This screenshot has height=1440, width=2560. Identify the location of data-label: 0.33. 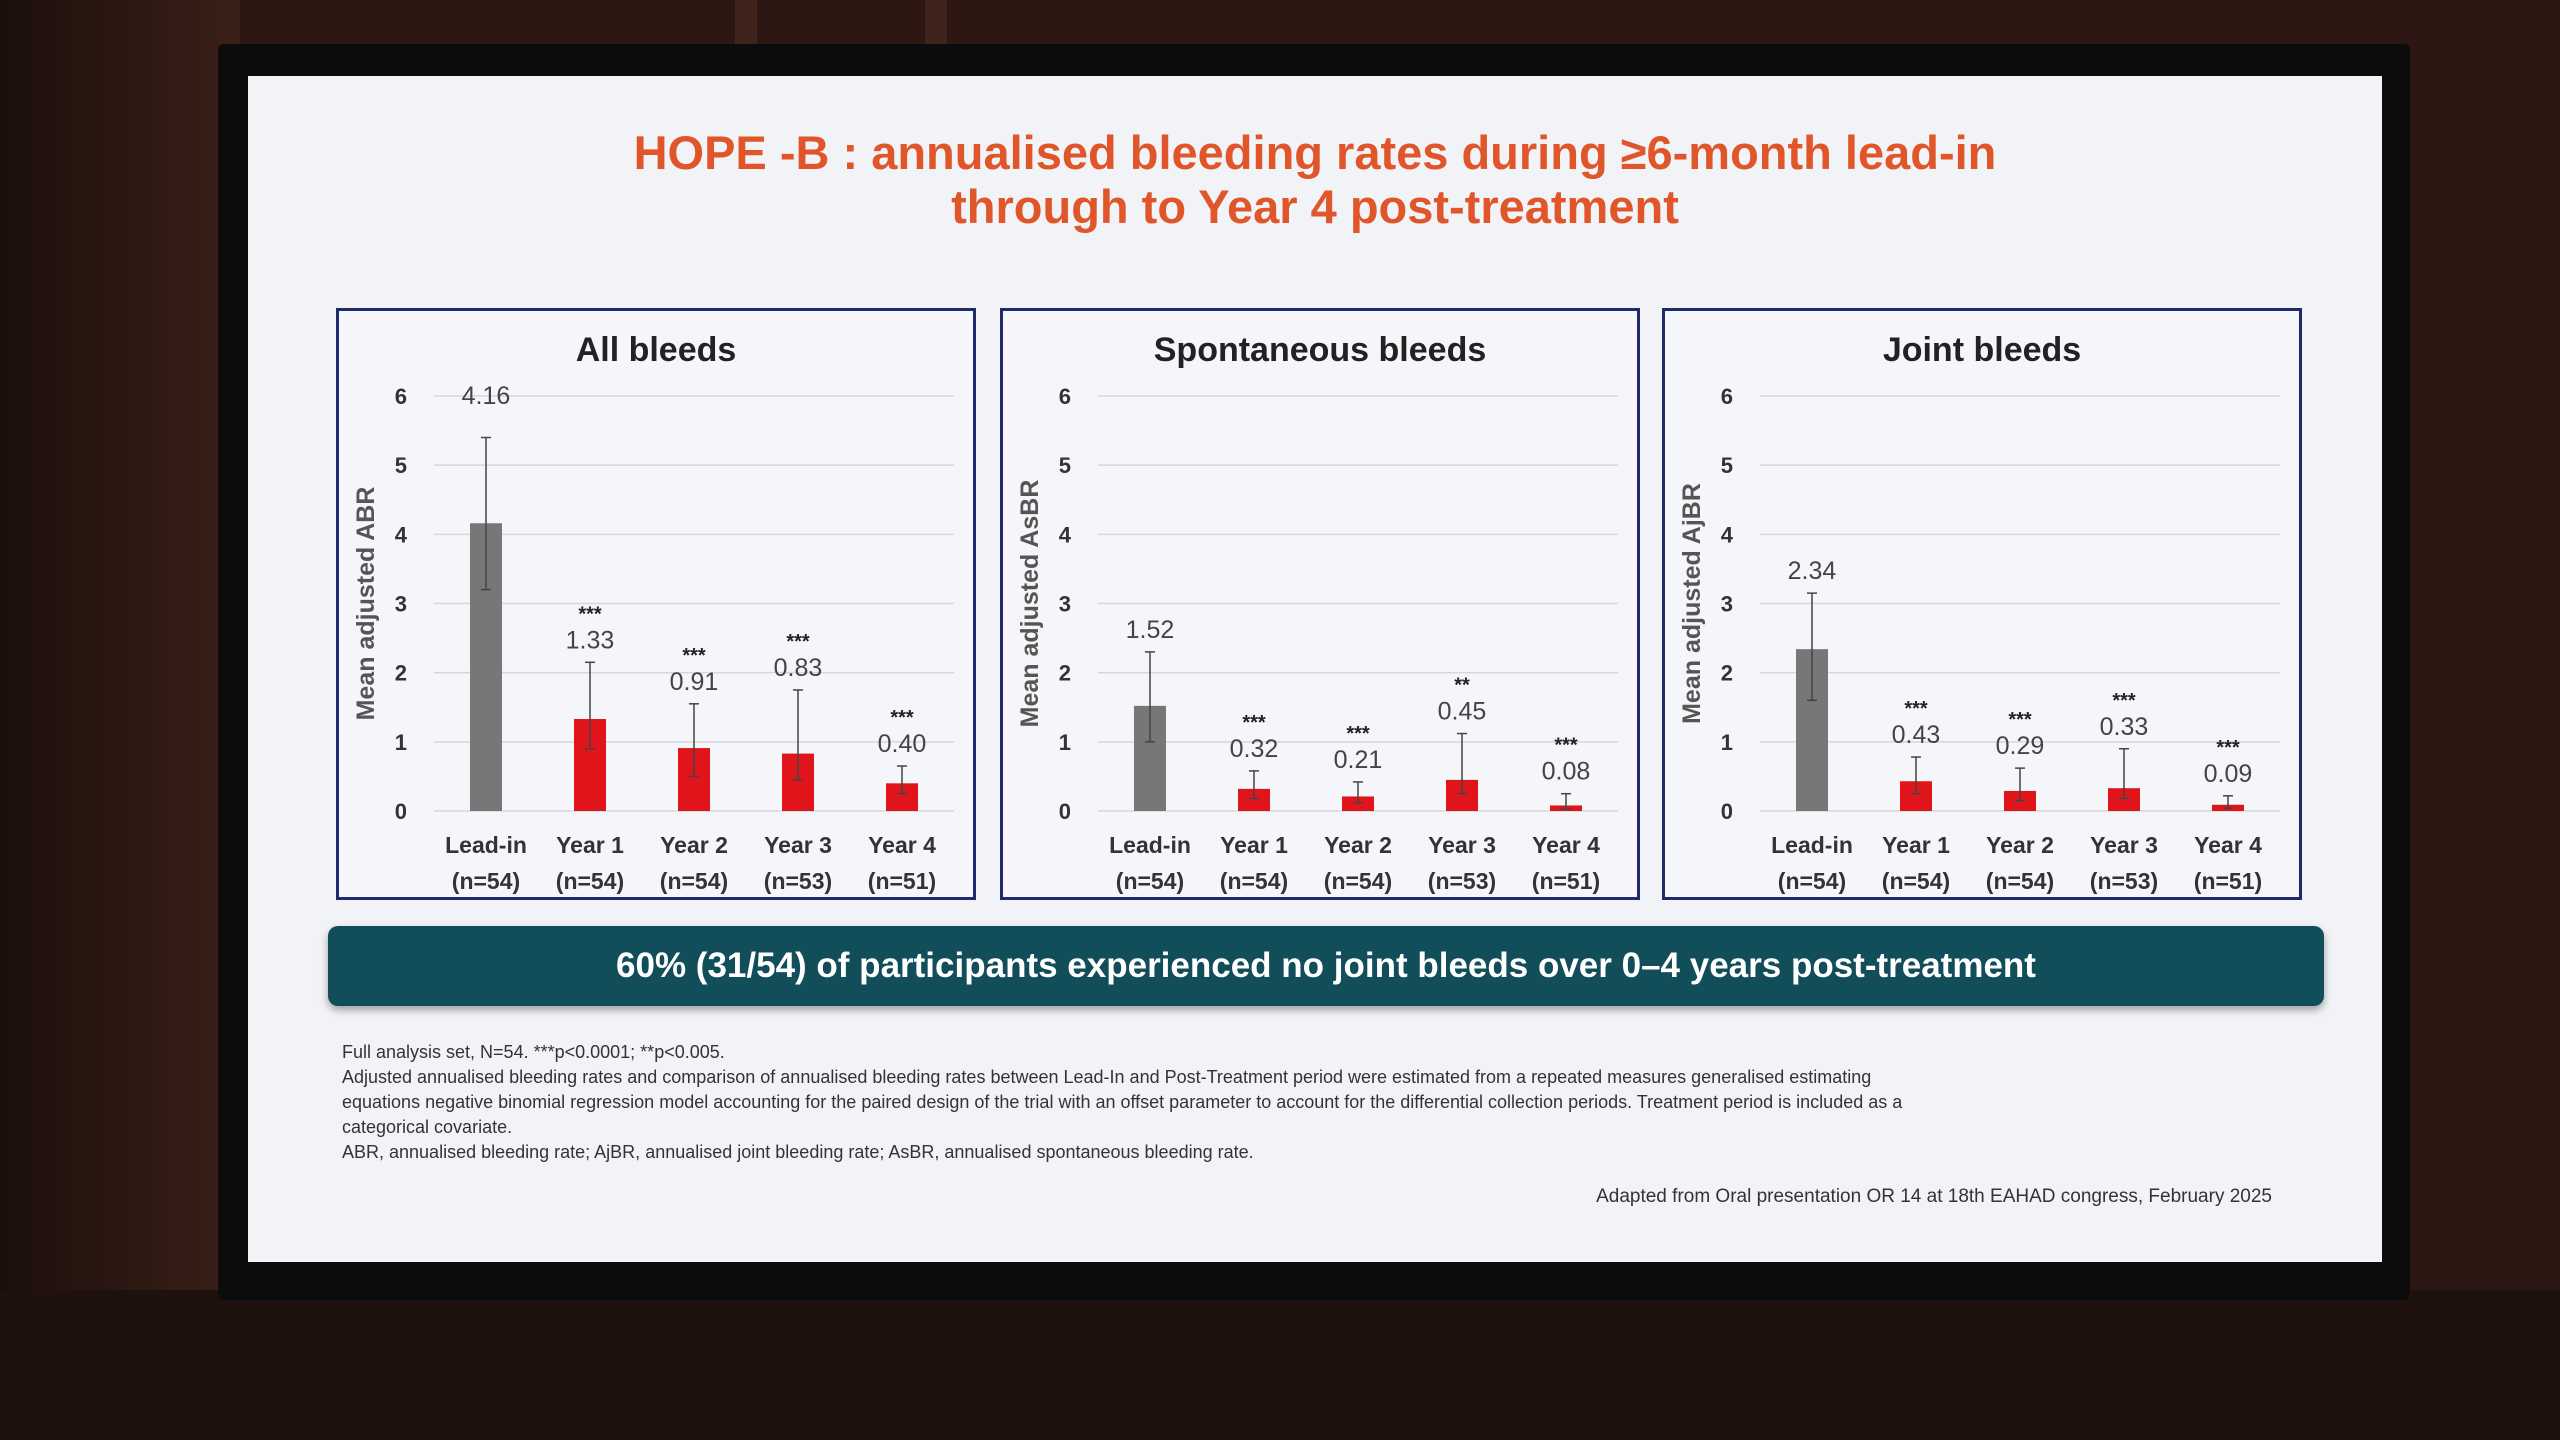
(2124, 727).